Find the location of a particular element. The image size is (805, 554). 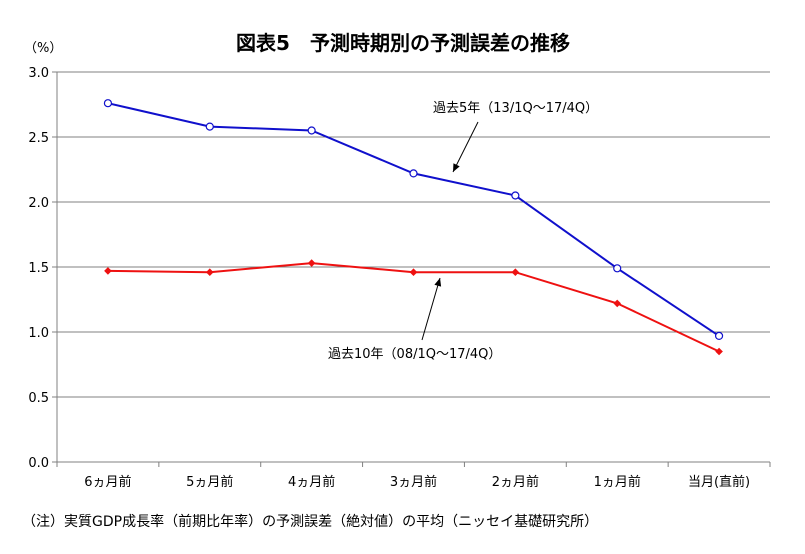

y-tick-label: 2.5 is located at coordinates (38, 138).